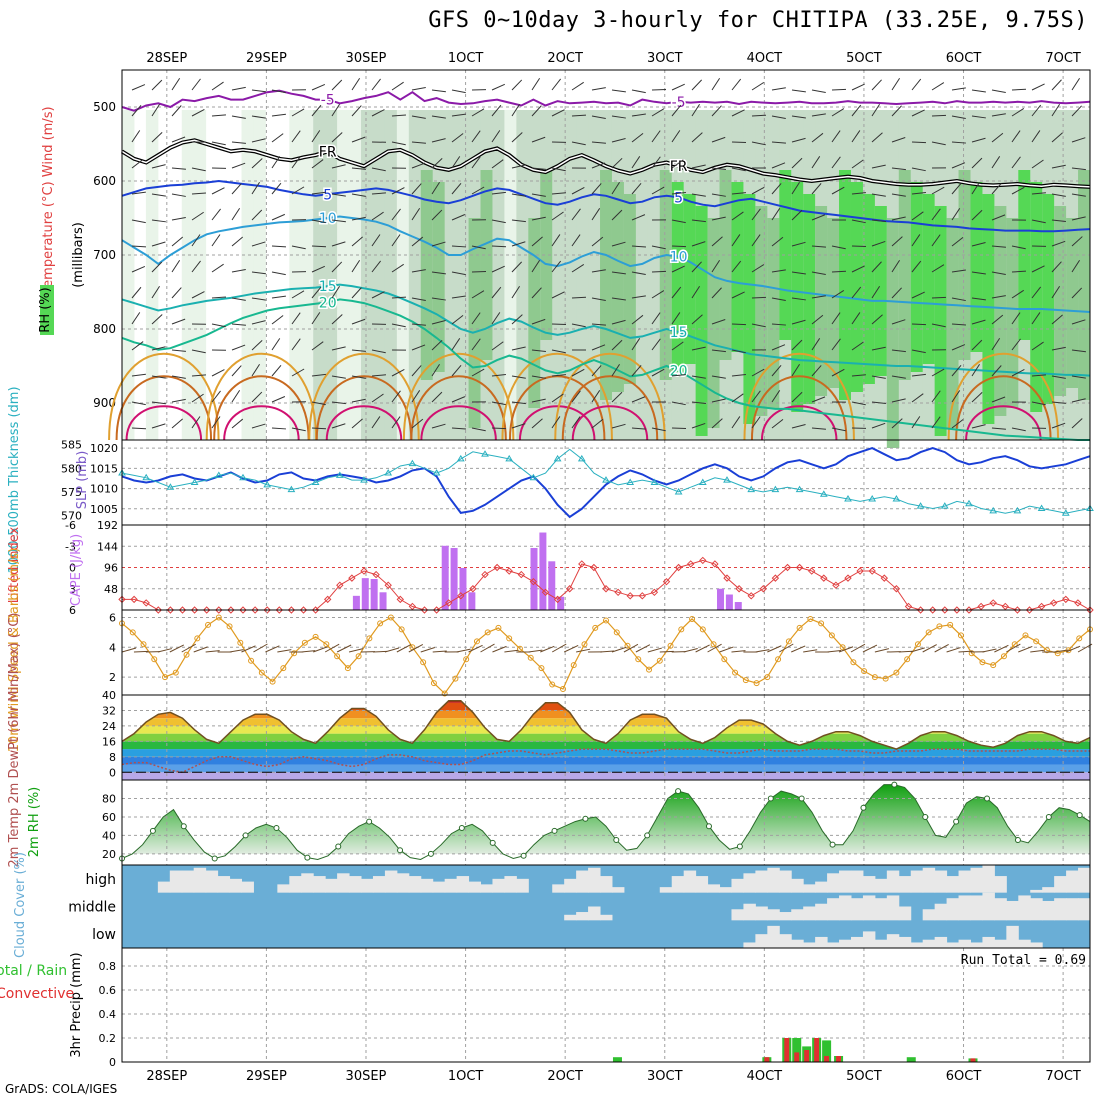 The height and width of the screenshot is (1100, 1100). What do you see at coordinates (104, 468) in the screenshot?
I see `slp-tick-label: 1015` at bounding box center [104, 468].